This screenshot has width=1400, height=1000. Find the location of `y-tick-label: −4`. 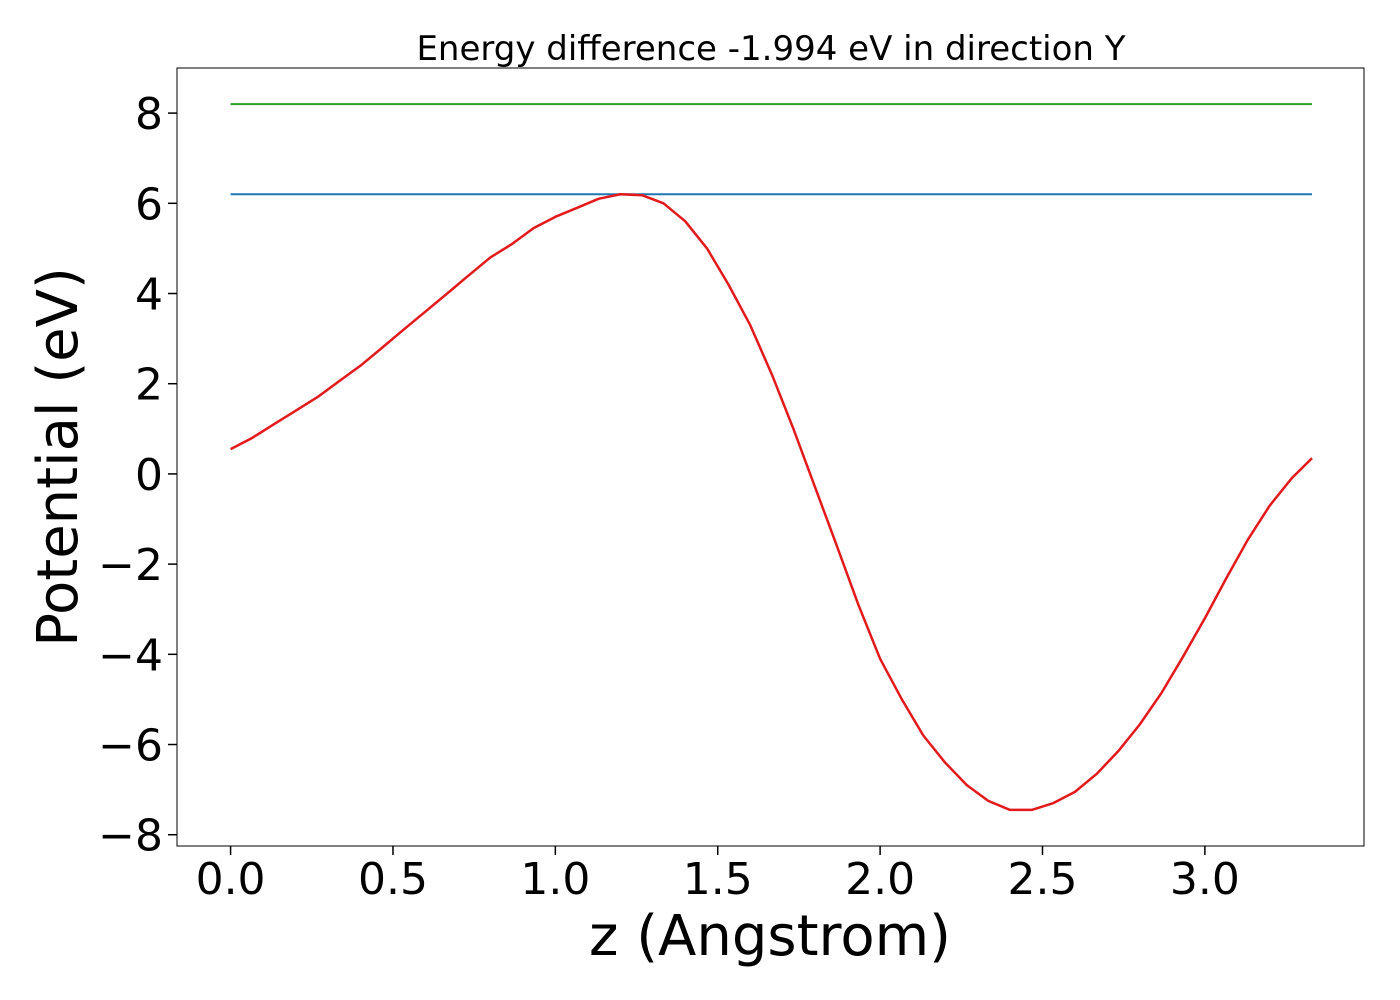

y-tick-label: −4 is located at coordinates (130, 655).